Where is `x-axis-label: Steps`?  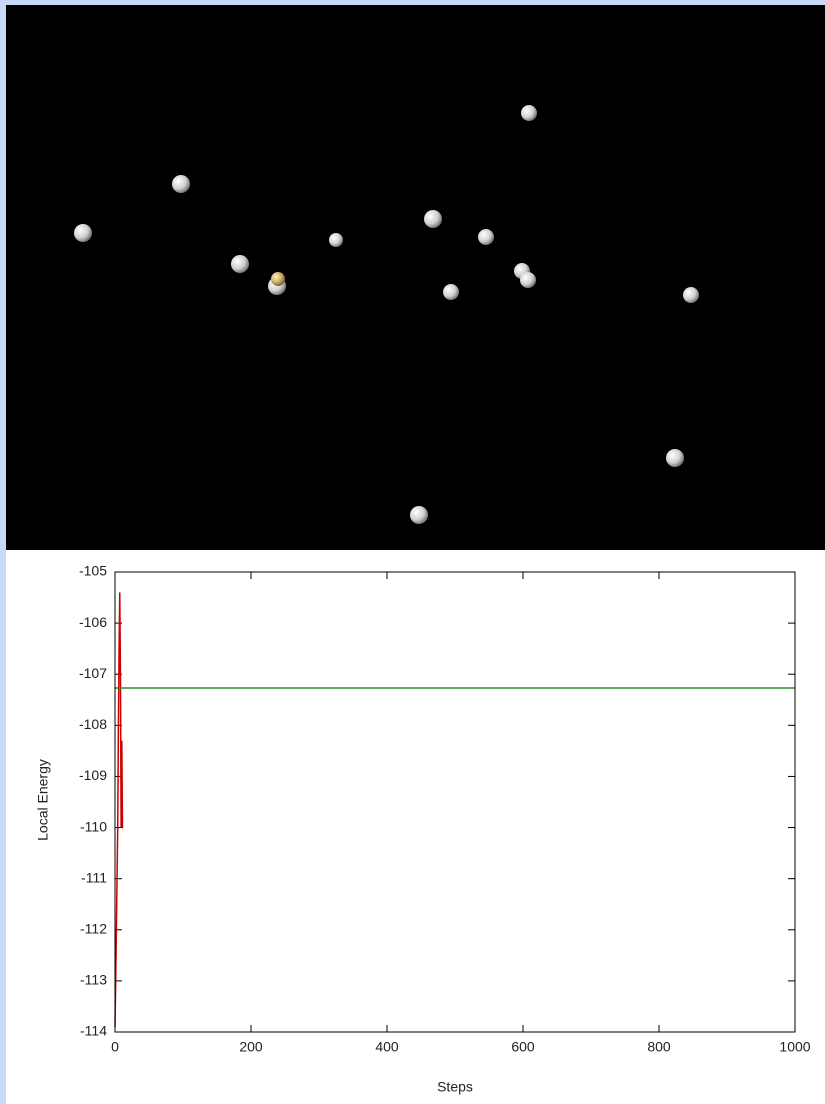
x-axis-label: Steps is located at coordinates (455, 1087).